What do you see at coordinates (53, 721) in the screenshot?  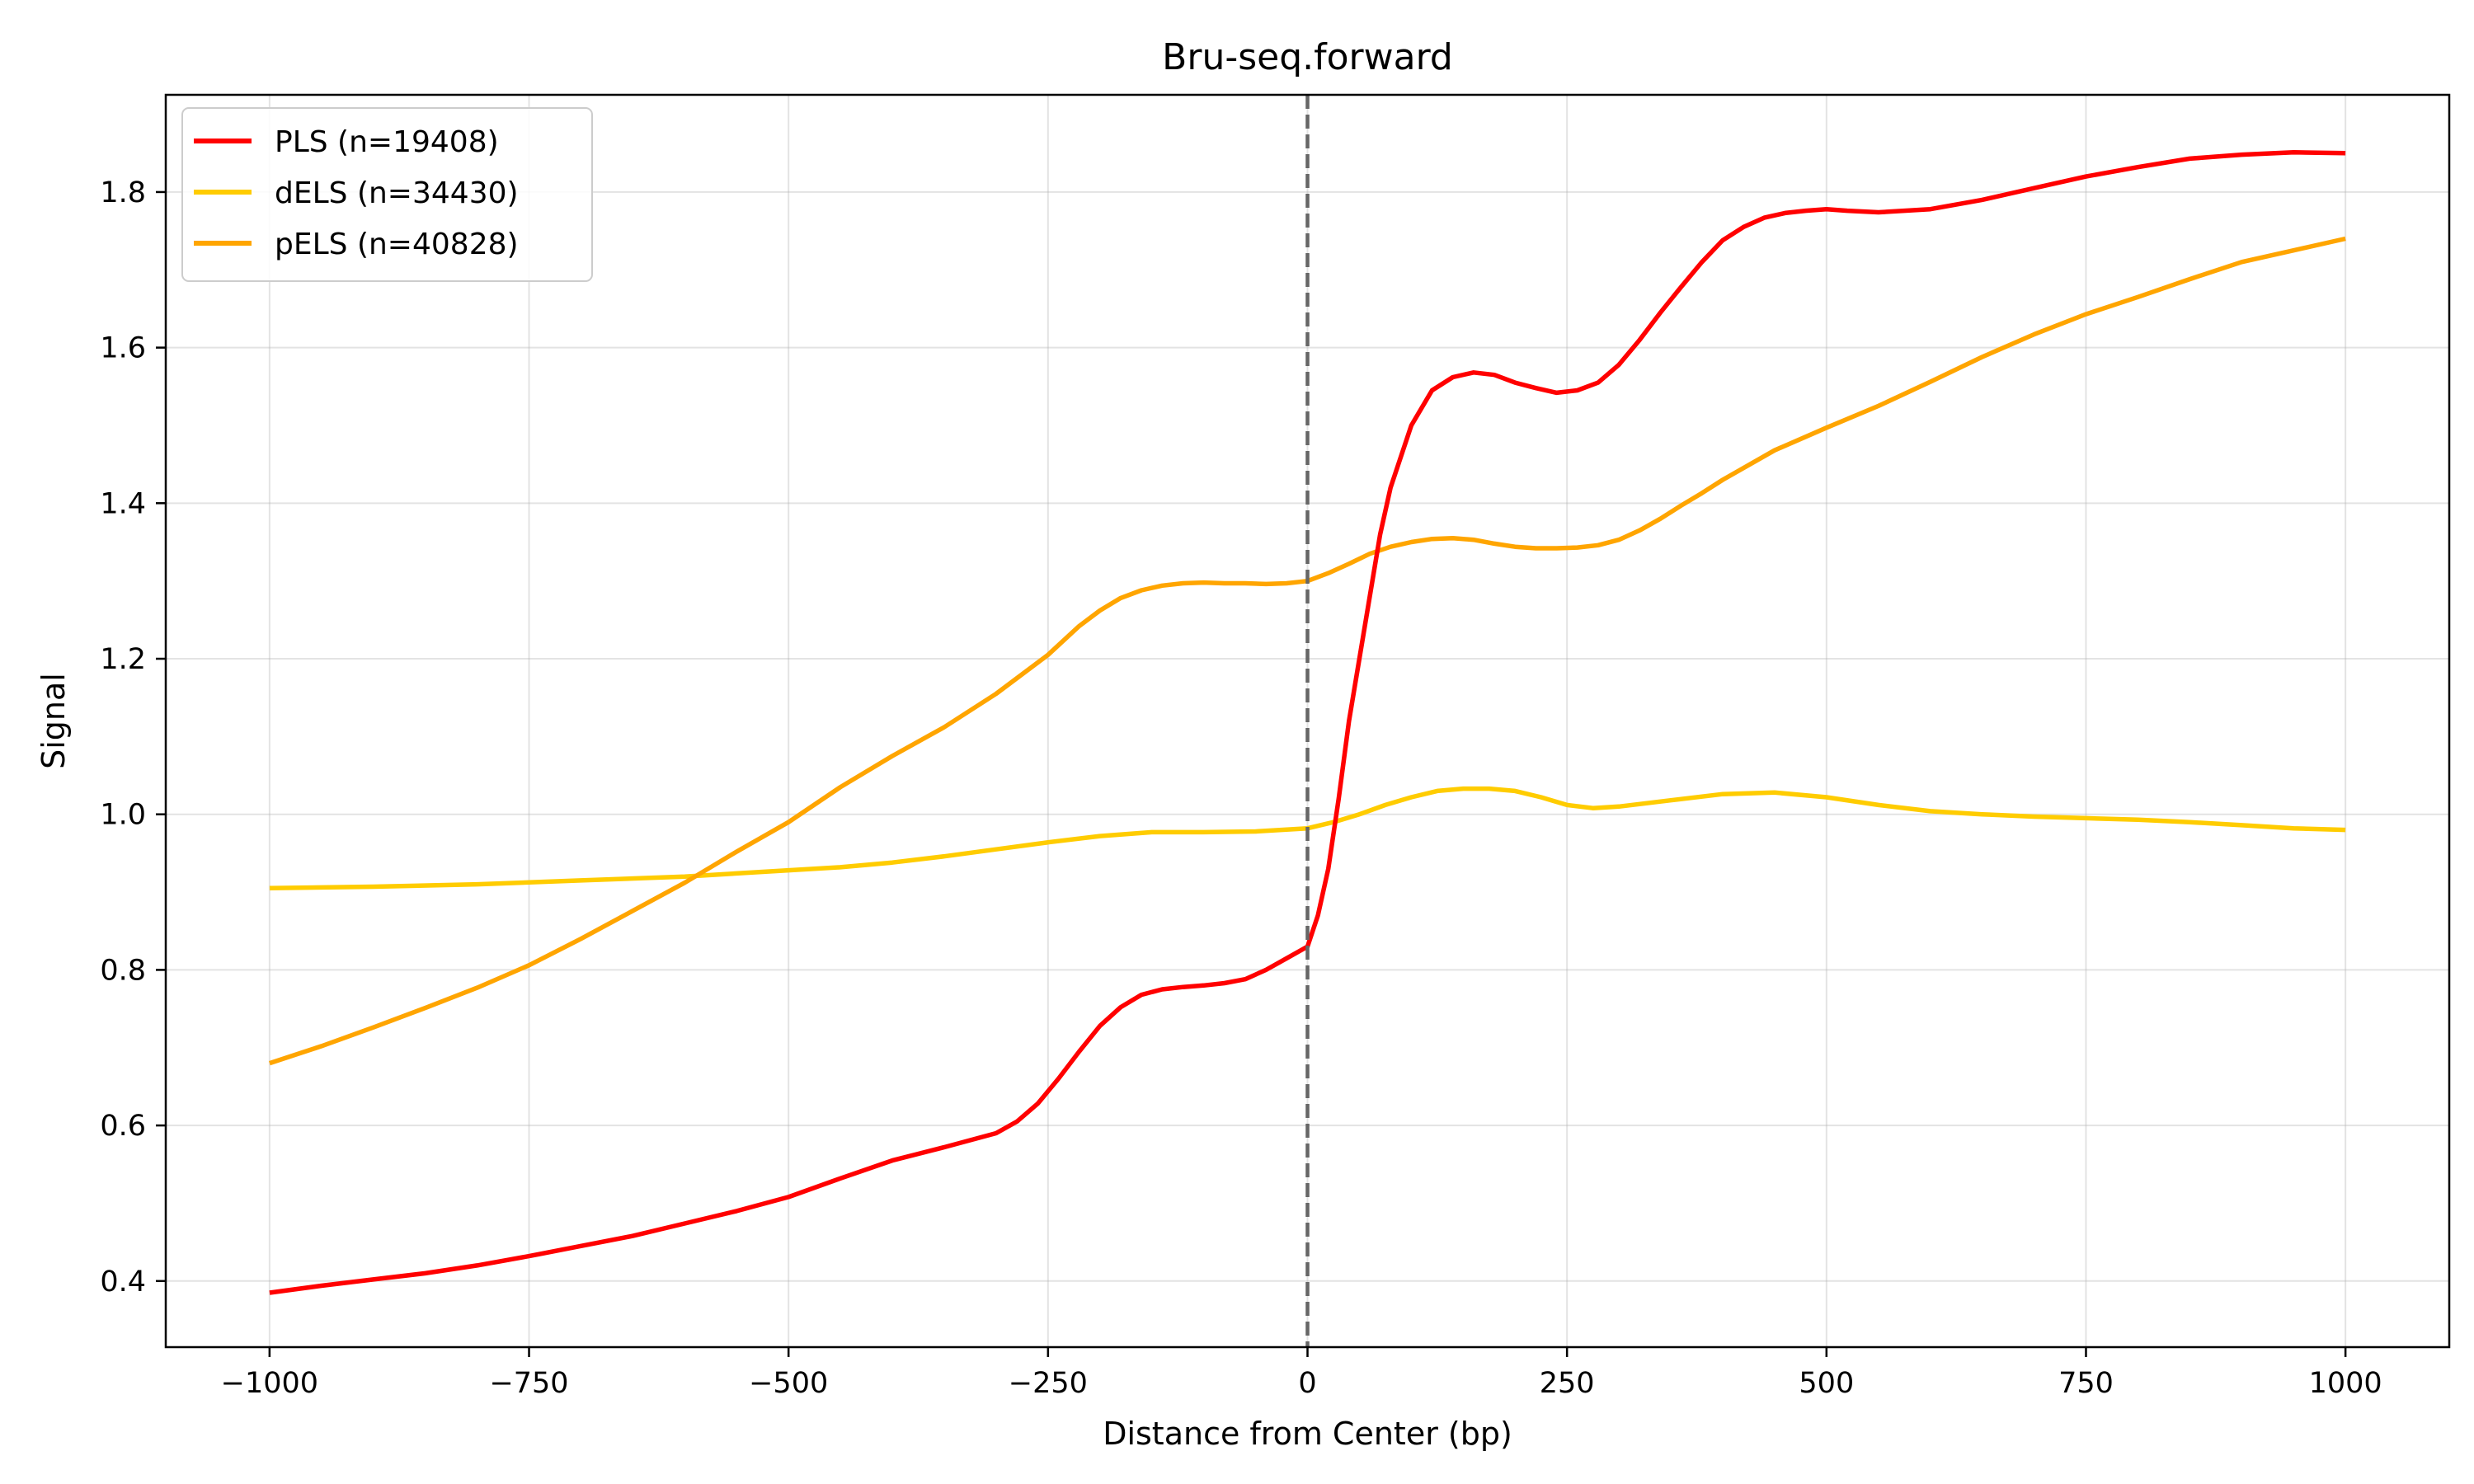 I see `y-axis-title: Signal` at bounding box center [53, 721].